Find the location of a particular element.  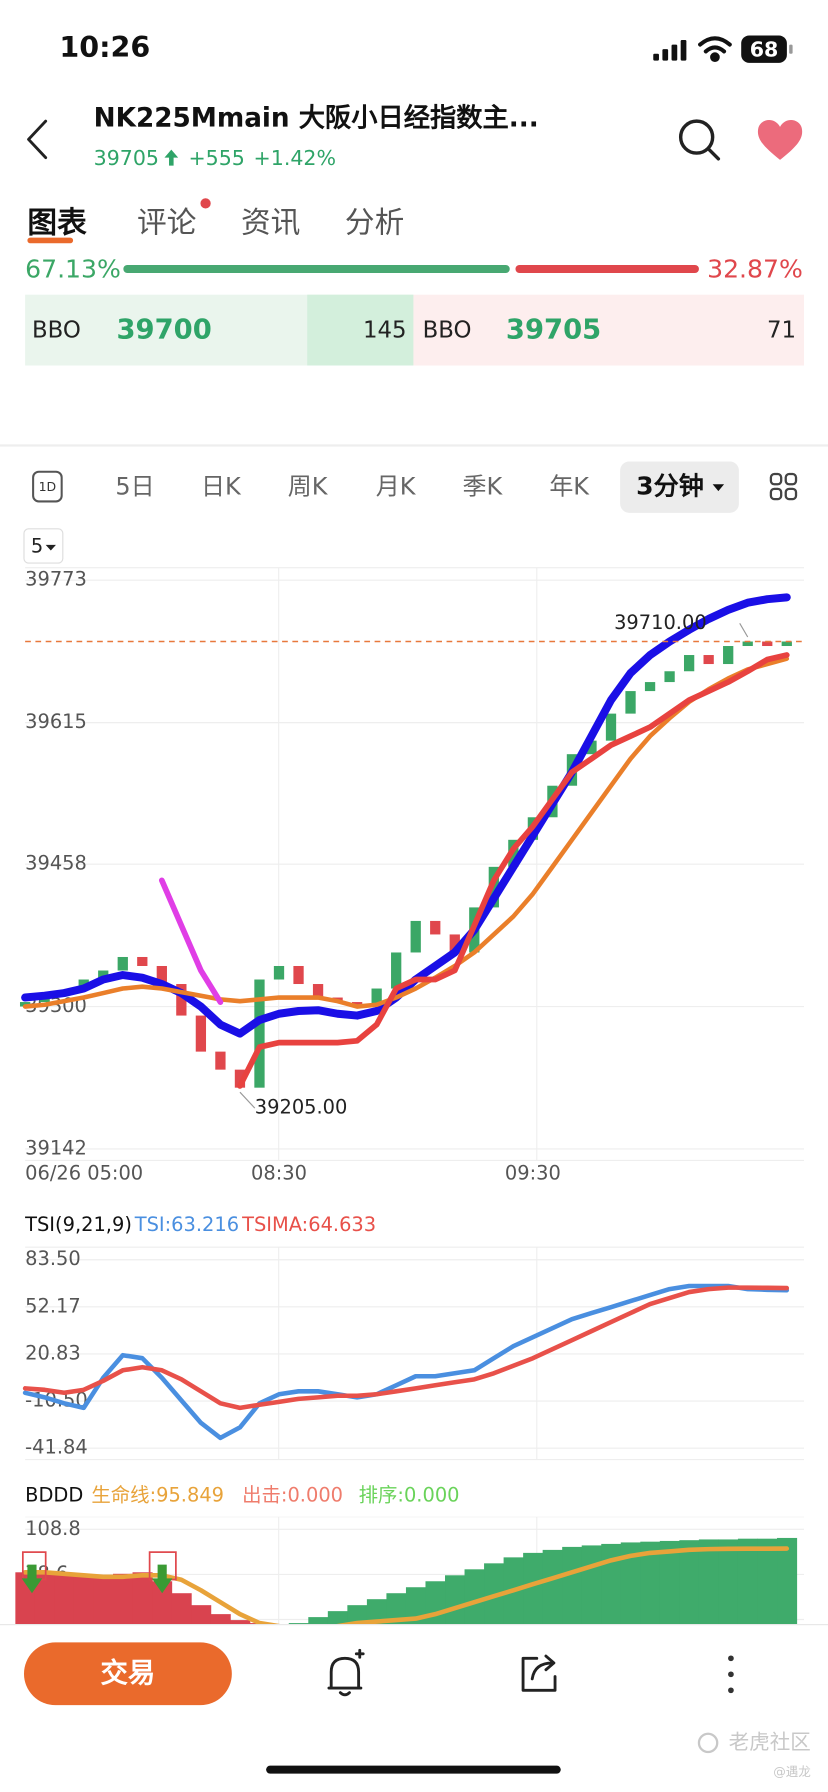

up-arrow is located at coordinates (171, 157).